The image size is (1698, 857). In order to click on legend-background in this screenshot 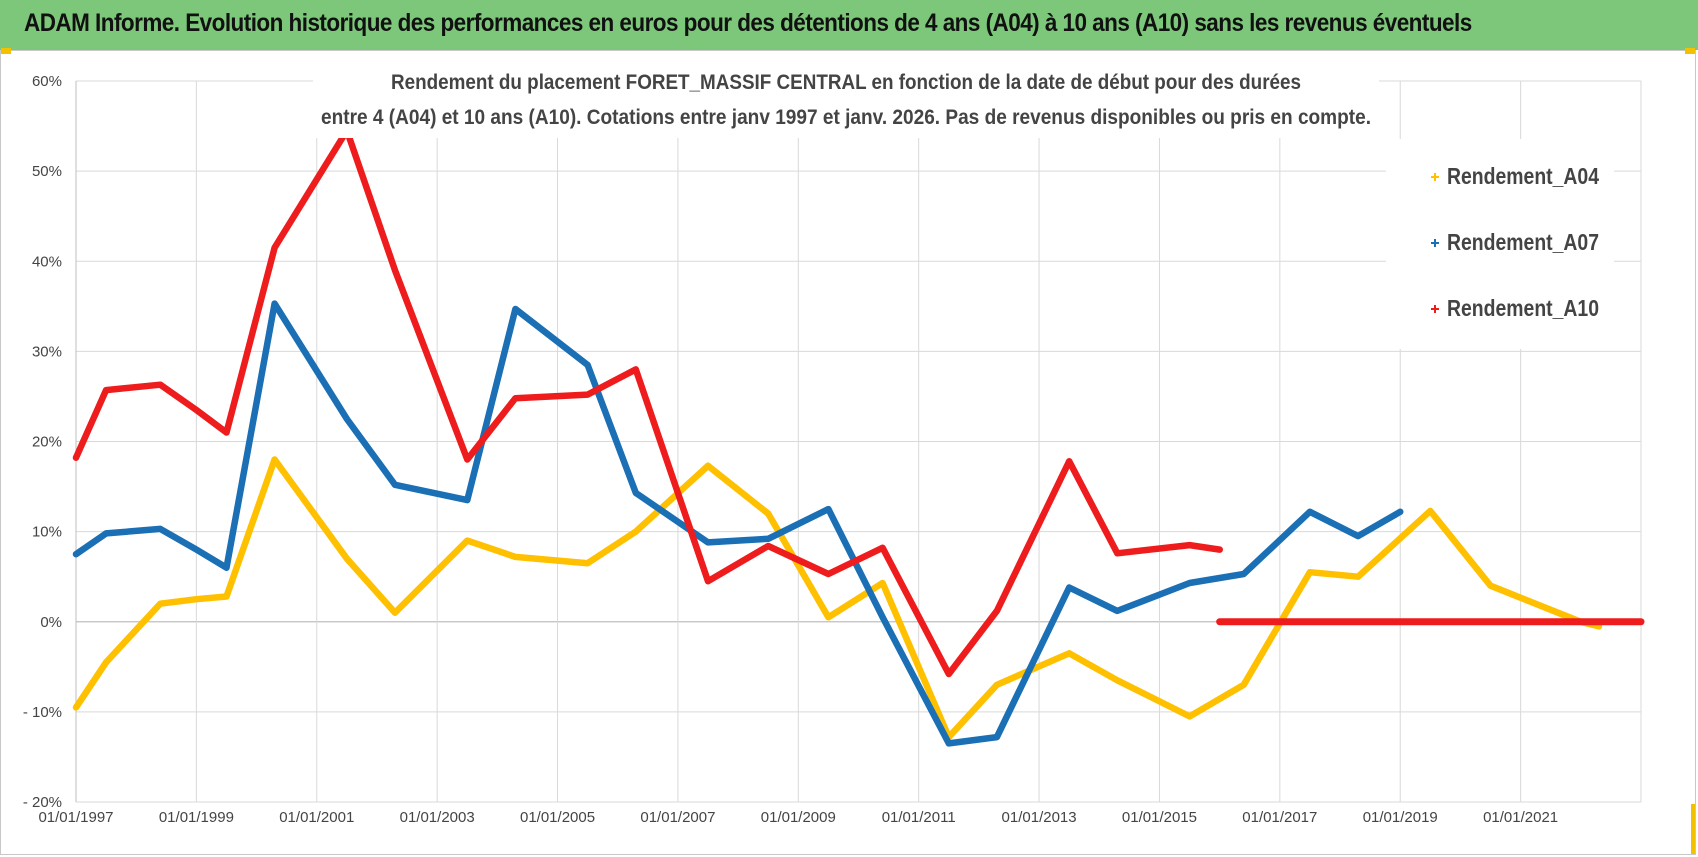, I will do `click(1500, 244)`.